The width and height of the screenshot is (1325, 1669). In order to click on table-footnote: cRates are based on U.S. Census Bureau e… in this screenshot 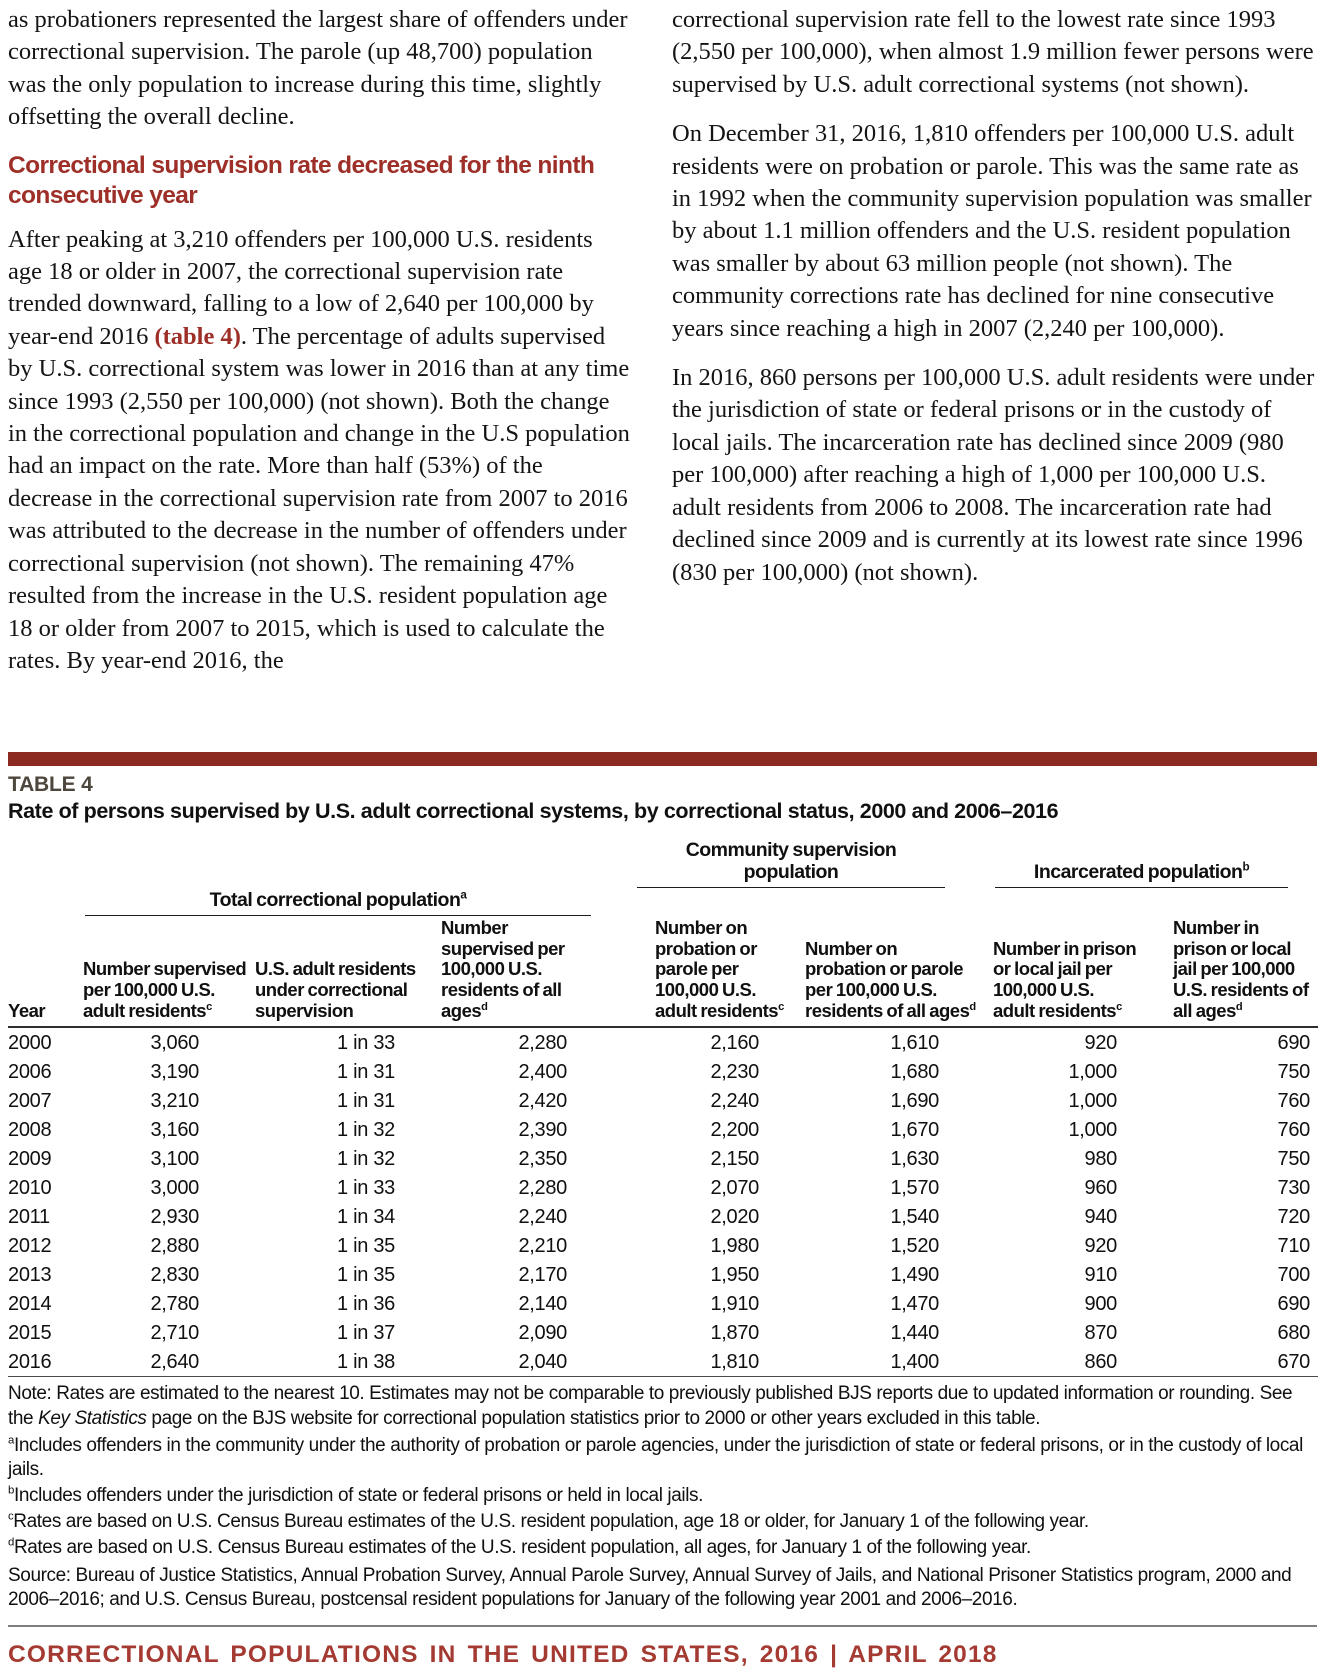, I will do `click(664, 1522)`.